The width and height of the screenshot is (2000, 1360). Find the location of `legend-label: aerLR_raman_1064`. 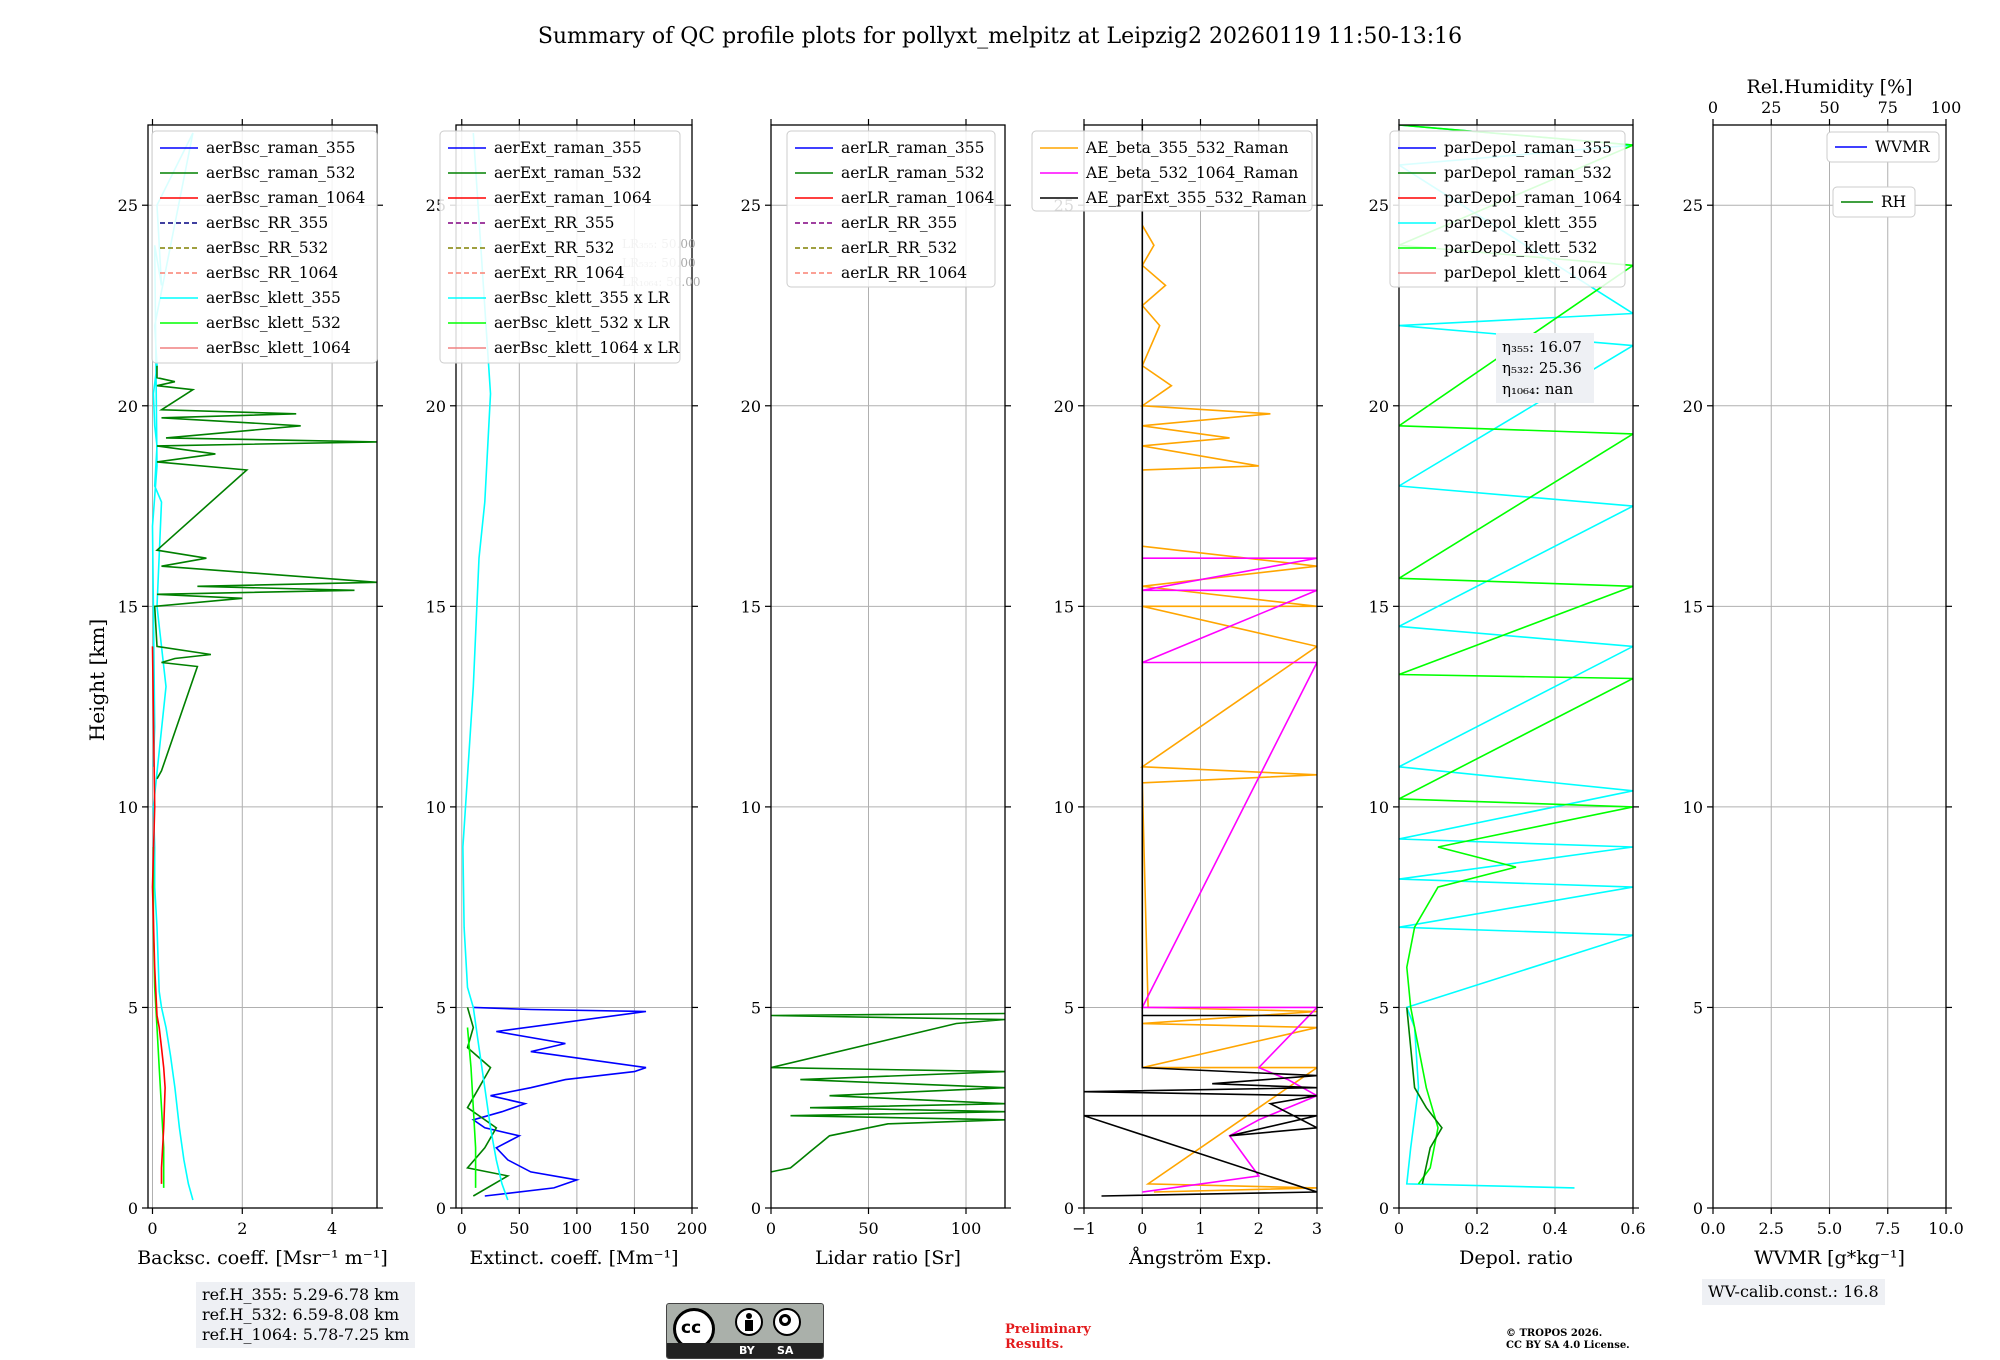

legend-label: aerLR_raman_1064 is located at coordinates (917, 198).